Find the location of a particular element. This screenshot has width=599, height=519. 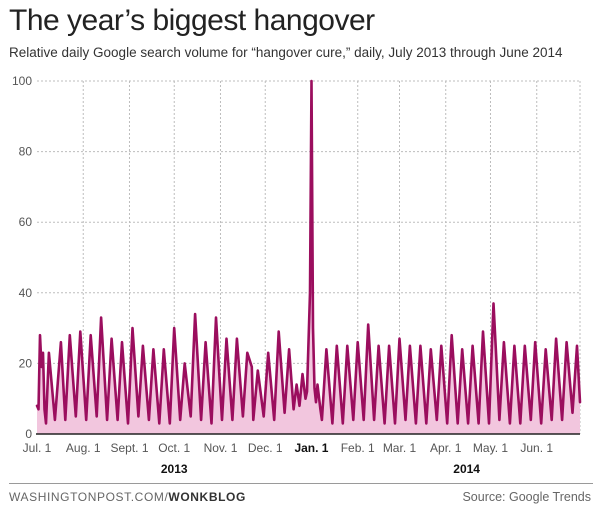

x-tick-label: Jul. 1 is located at coordinates (37, 448).